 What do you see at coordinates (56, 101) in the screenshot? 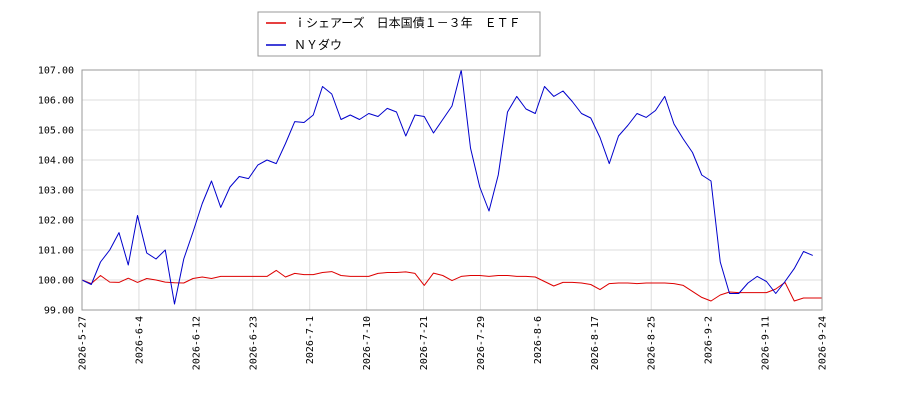
I see `y-tick-label: 106.00` at bounding box center [56, 101].